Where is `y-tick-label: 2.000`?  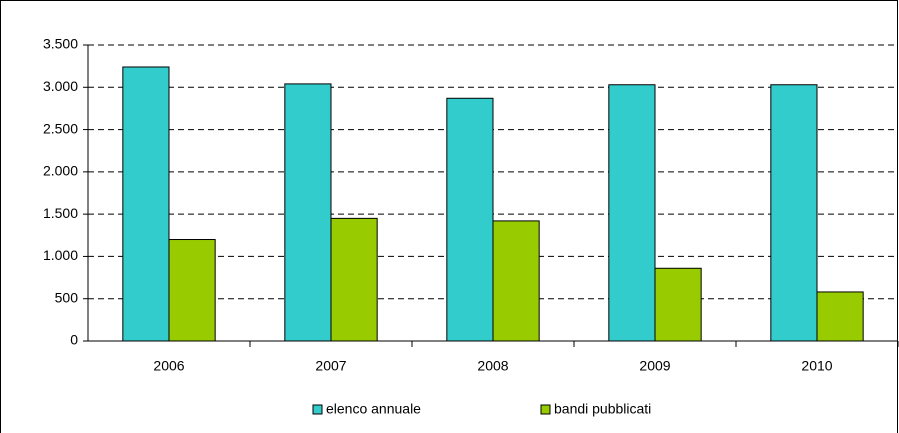 y-tick-label: 2.000 is located at coordinates (60, 171).